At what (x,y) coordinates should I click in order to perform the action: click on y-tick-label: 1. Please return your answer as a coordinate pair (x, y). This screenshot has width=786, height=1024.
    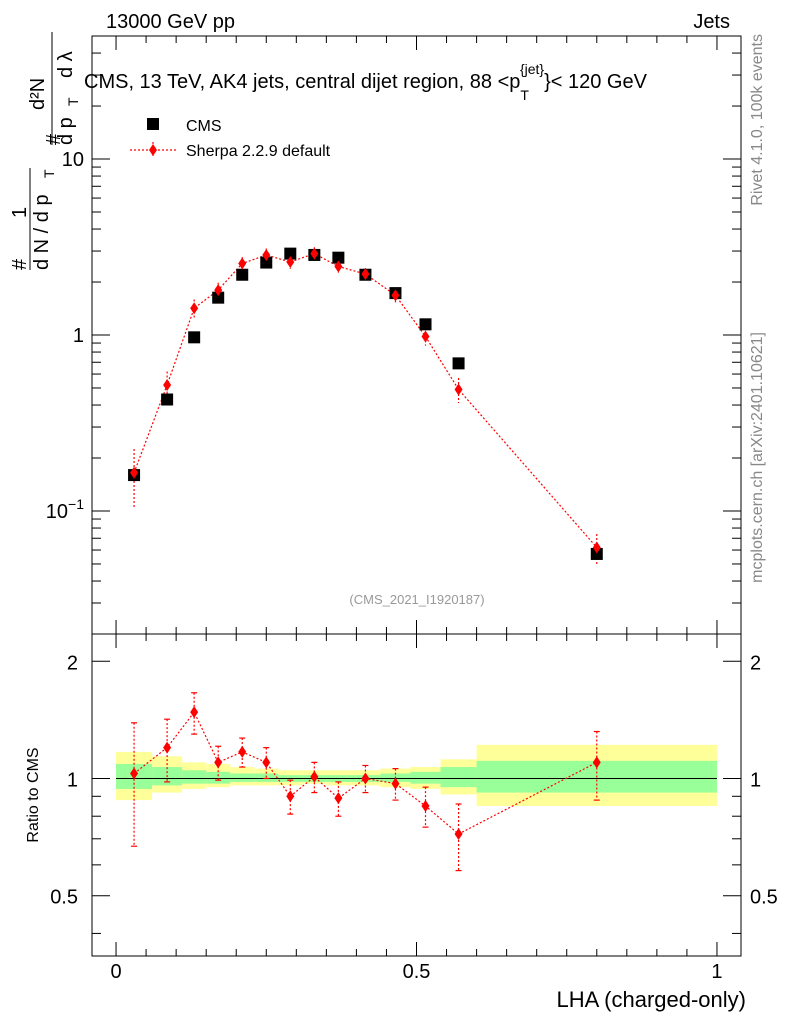
    Looking at the image, I should click on (78, 336).